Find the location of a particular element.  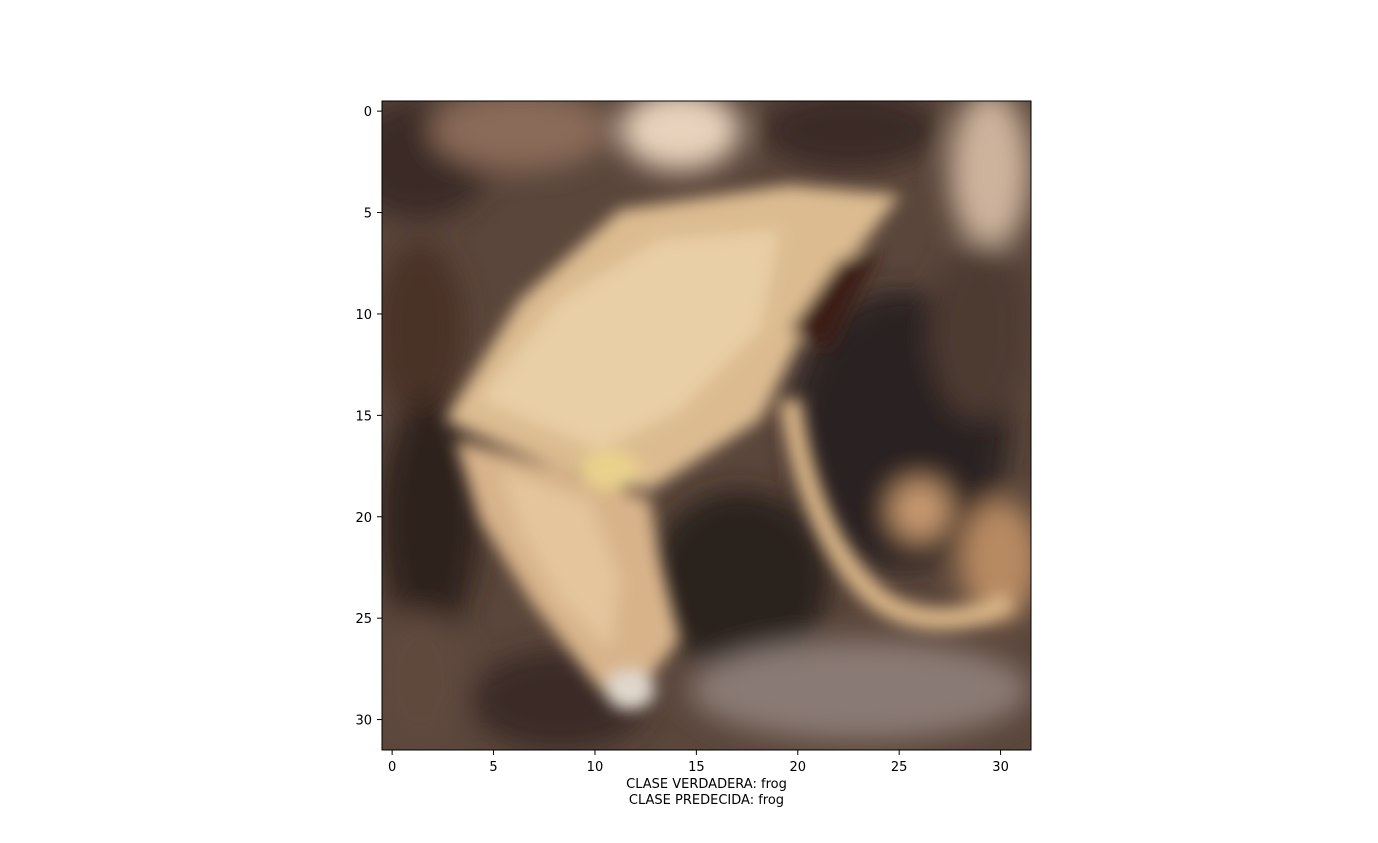

predicted-class-label: CLASE PREDECIDA: frog is located at coordinates (706, 800).